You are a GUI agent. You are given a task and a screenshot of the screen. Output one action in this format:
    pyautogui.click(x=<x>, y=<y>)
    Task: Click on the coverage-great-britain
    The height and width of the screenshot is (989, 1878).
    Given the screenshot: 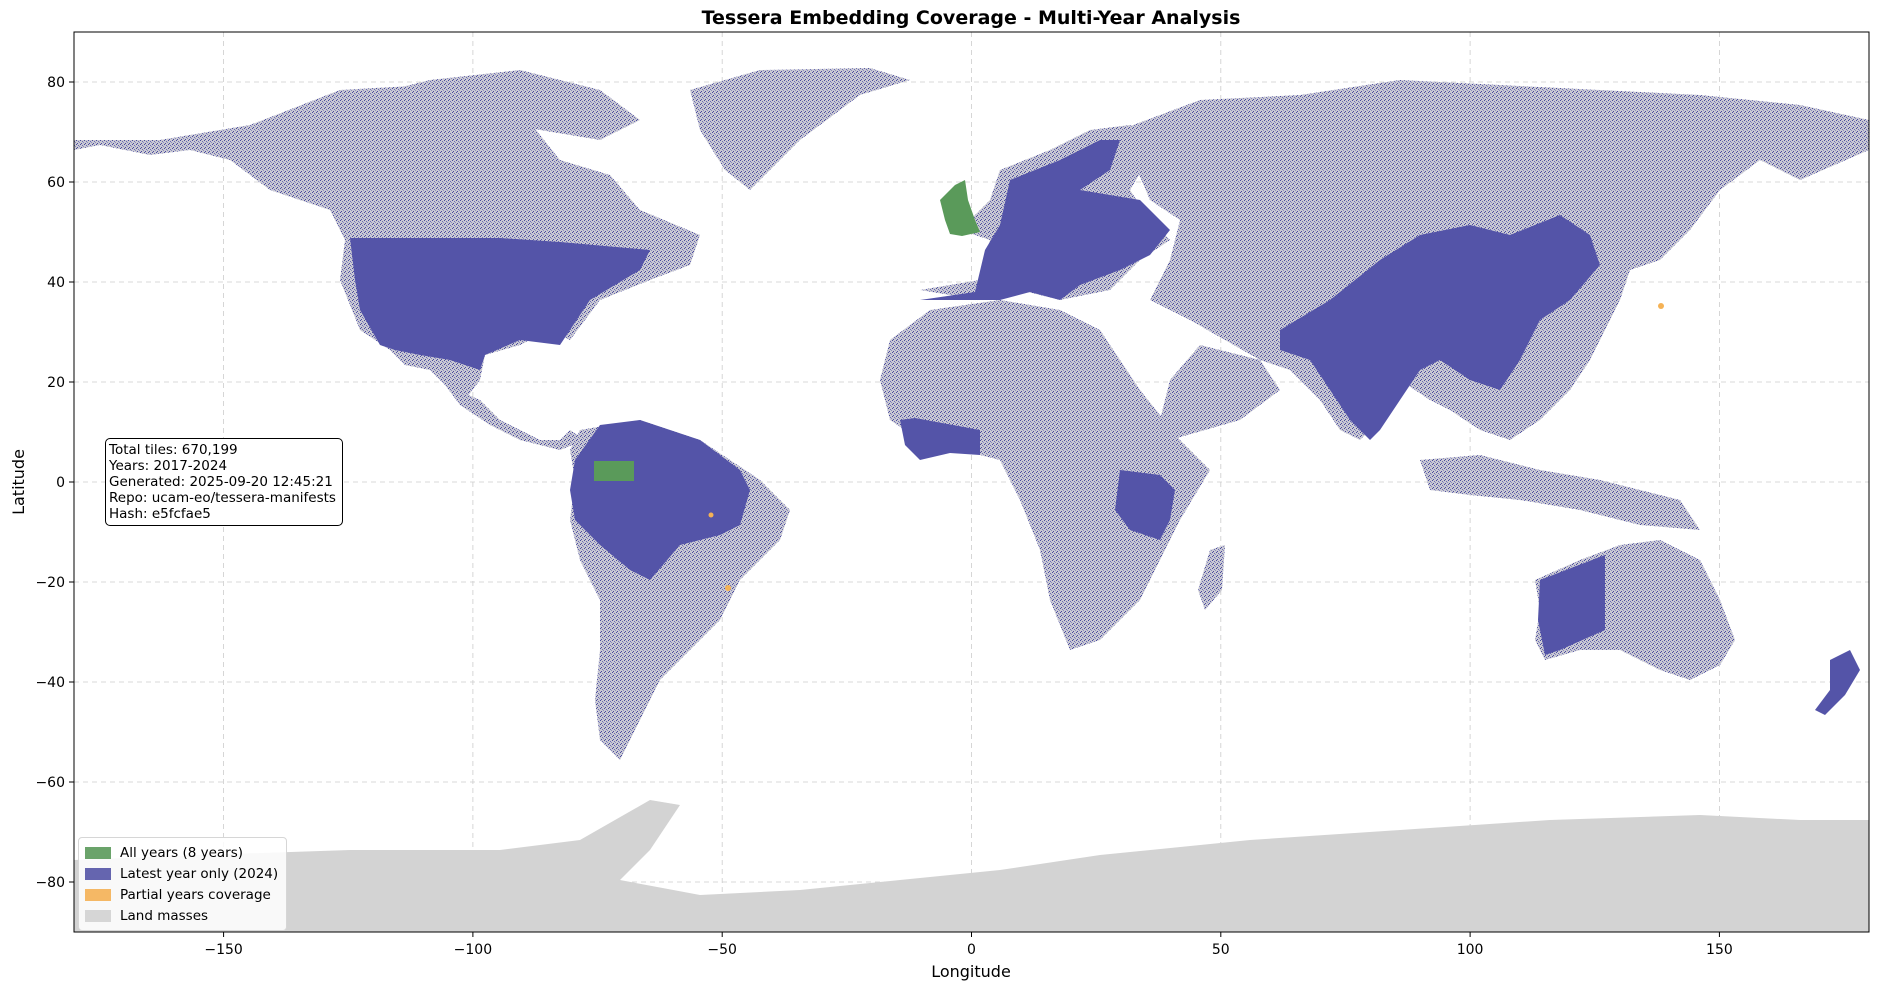 What is the action you would take?
    pyautogui.click(x=960, y=208)
    